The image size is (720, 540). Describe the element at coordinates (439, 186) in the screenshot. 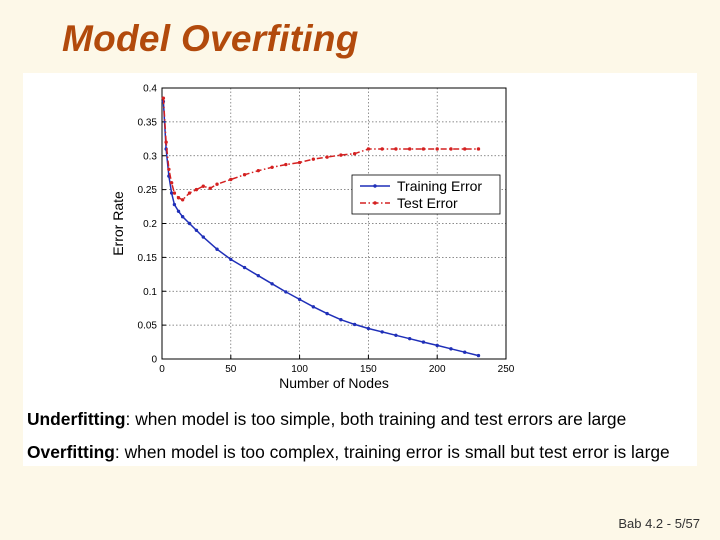

I see `legend-label: Training Error` at that location.